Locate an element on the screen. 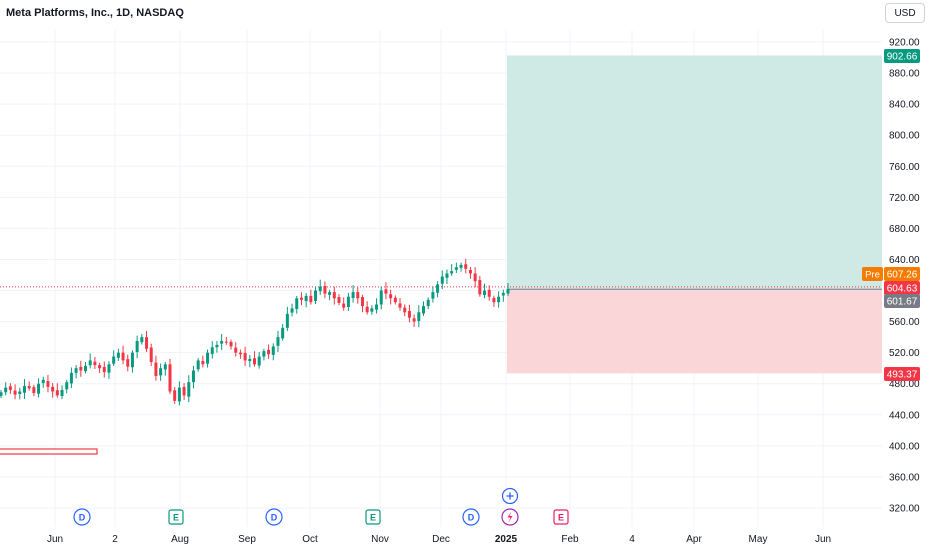  entry-price-tag: 601.67 is located at coordinates (902, 301).